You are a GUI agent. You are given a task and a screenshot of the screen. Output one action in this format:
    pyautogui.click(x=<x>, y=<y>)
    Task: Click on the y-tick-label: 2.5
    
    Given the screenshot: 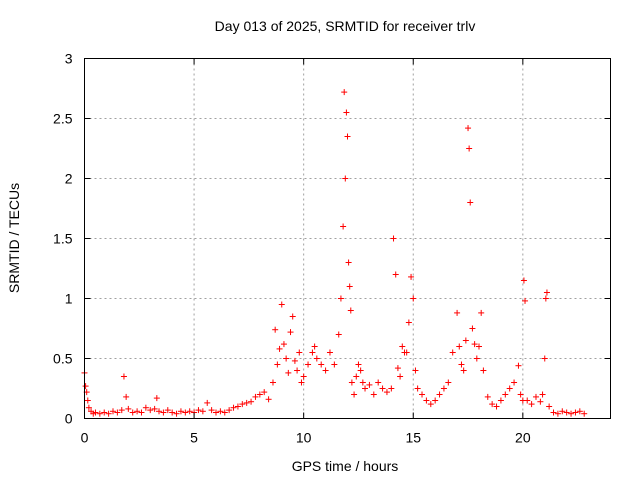 What is the action you would take?
    pyautogui.click(x=63, y=119)
    